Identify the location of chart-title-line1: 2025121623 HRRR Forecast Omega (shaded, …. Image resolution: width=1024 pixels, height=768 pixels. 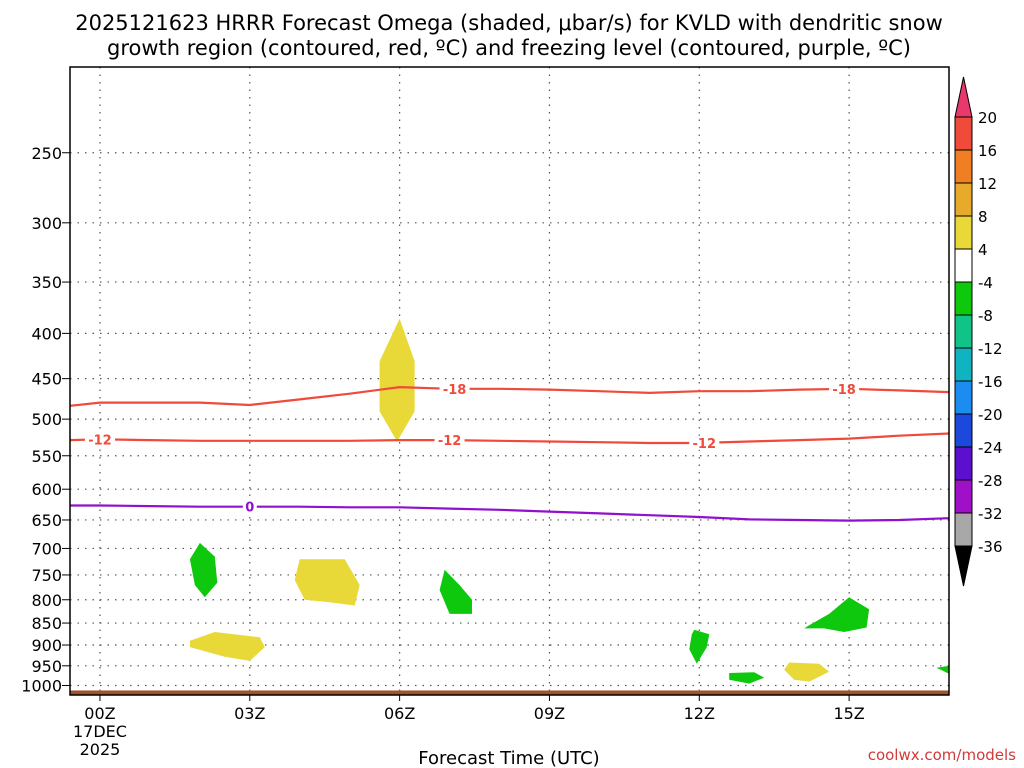
(509, 23).